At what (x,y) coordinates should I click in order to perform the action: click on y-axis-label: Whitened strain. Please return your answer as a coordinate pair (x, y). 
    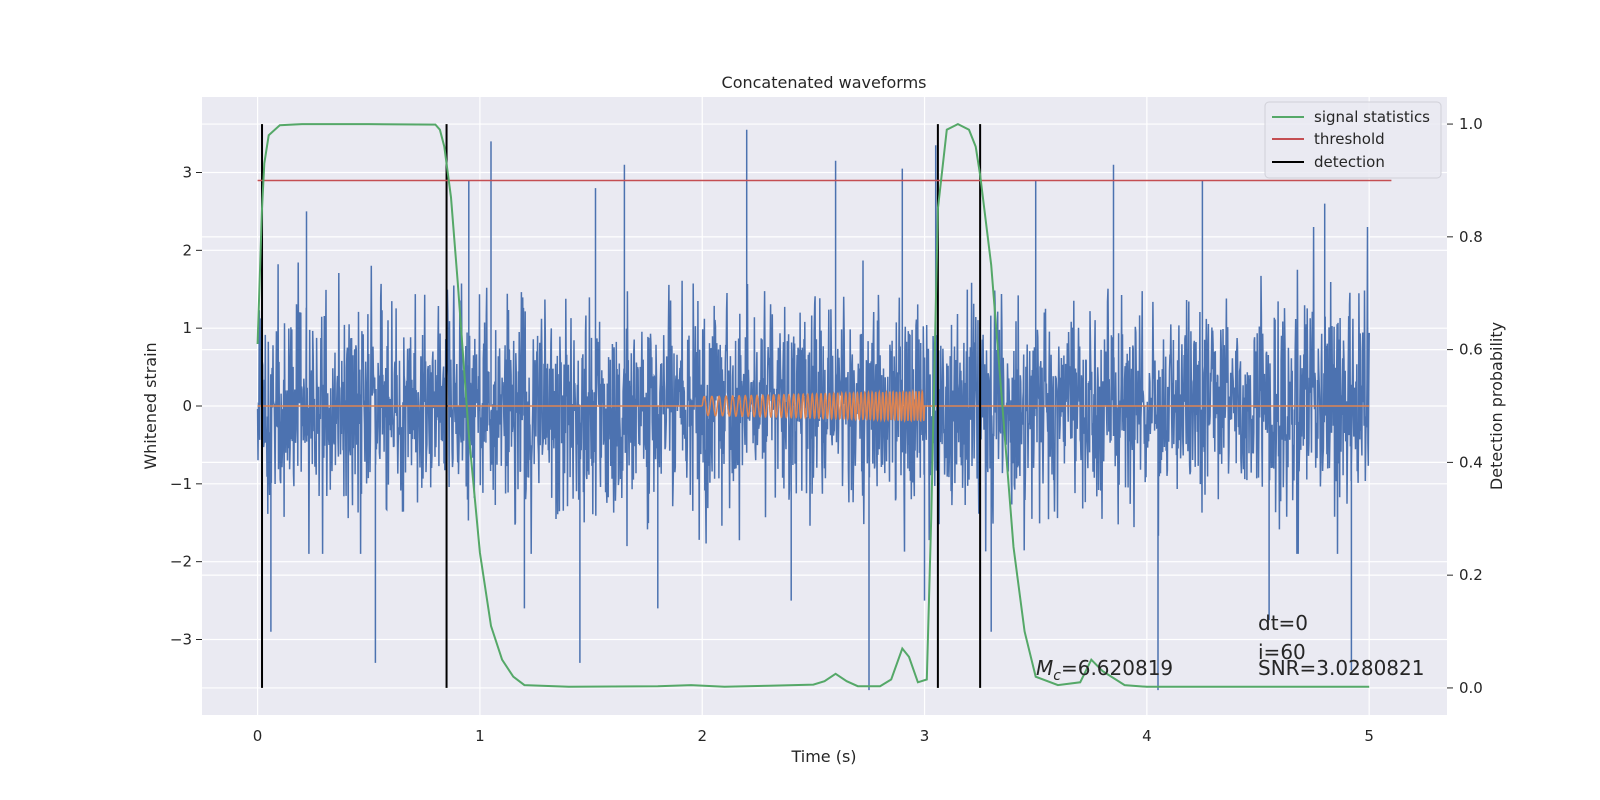
    Looking at the image, I should click on (150, 405).